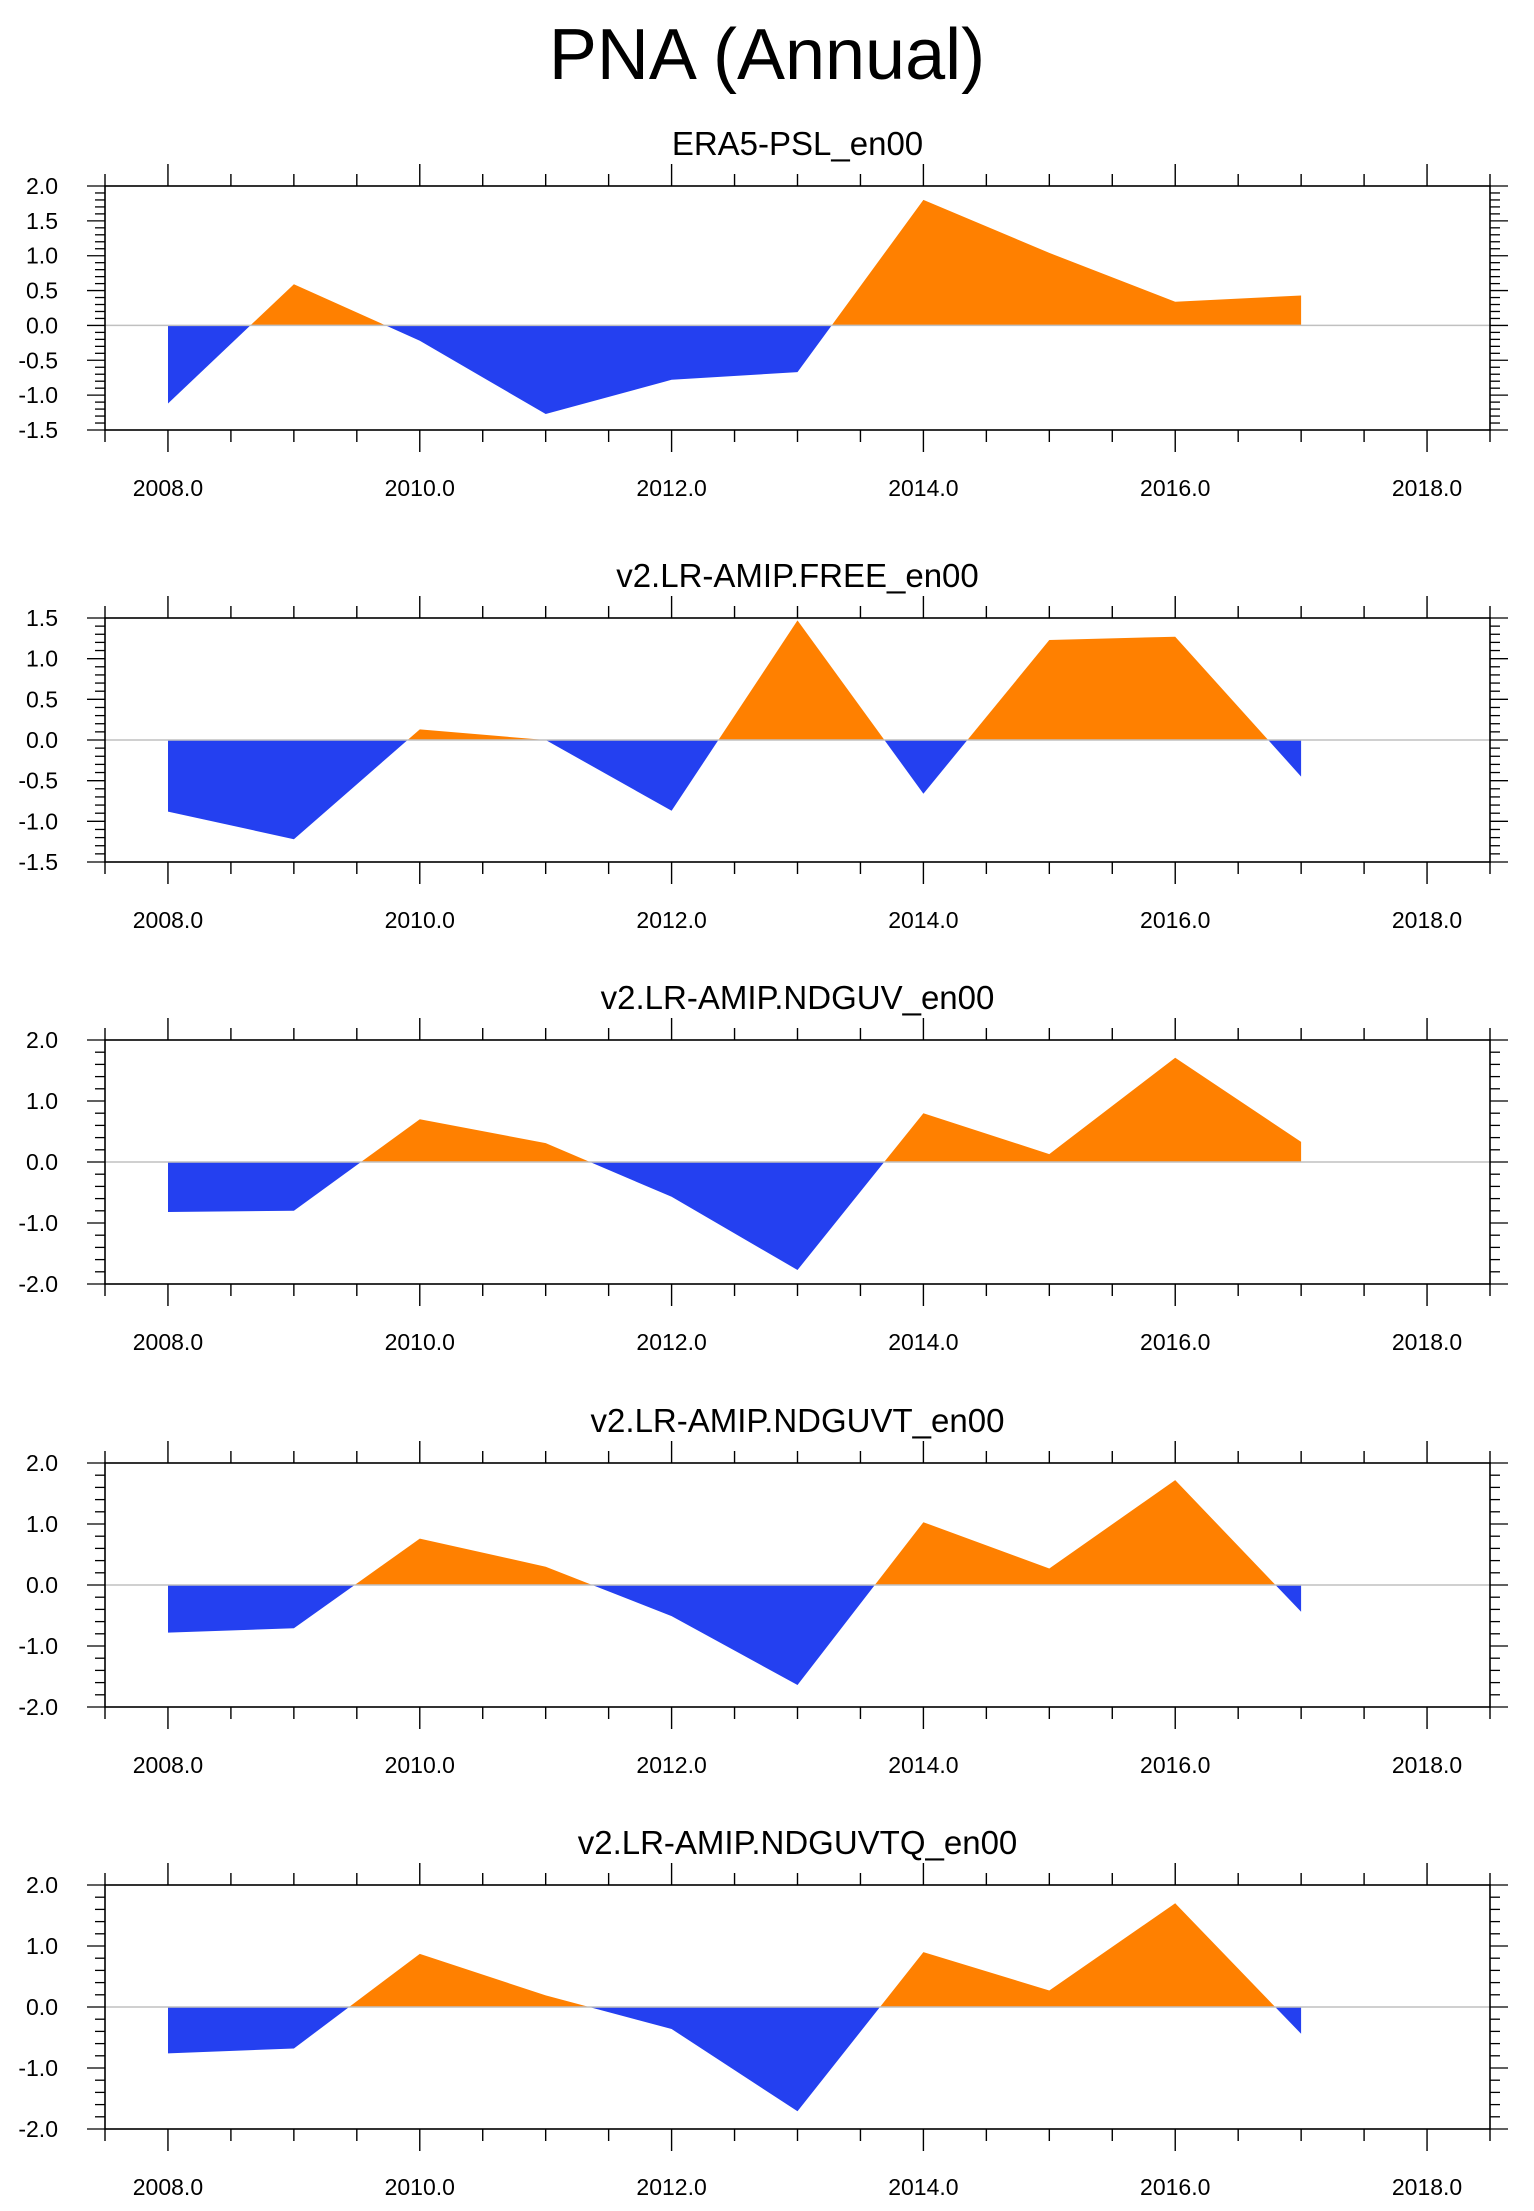 This screenshot has width=1534, height=2211. I want to click on panel-title: ERA5-PSL_en00, so click(797, 143).